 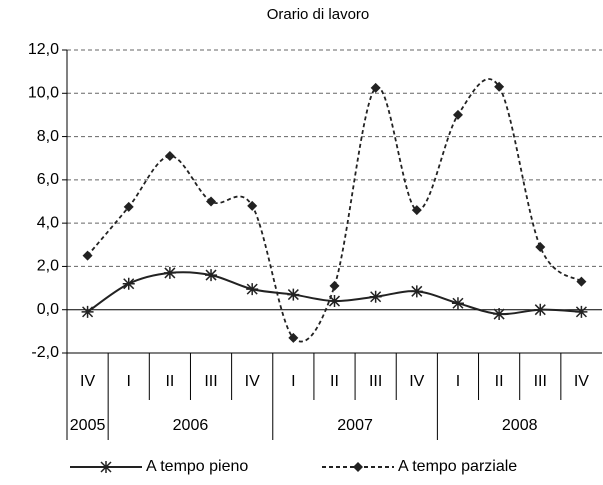 What do you see at coordinates (43, 93) in the screenshot?
I see `y-tick-label: 10,0` at bounding box center [43, 93].